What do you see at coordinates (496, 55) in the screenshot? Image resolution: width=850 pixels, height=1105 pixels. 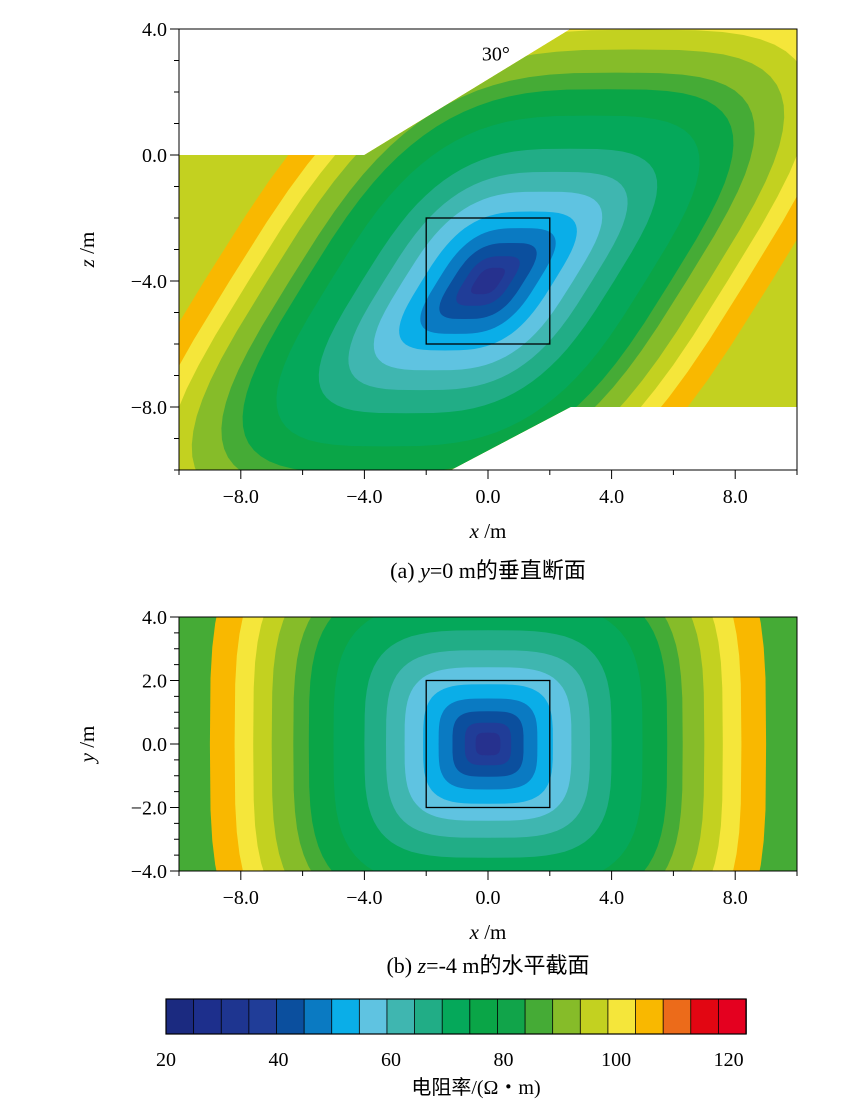 I see `panel-a-dip-annotation: 30°` at bounding box center [496, 55].